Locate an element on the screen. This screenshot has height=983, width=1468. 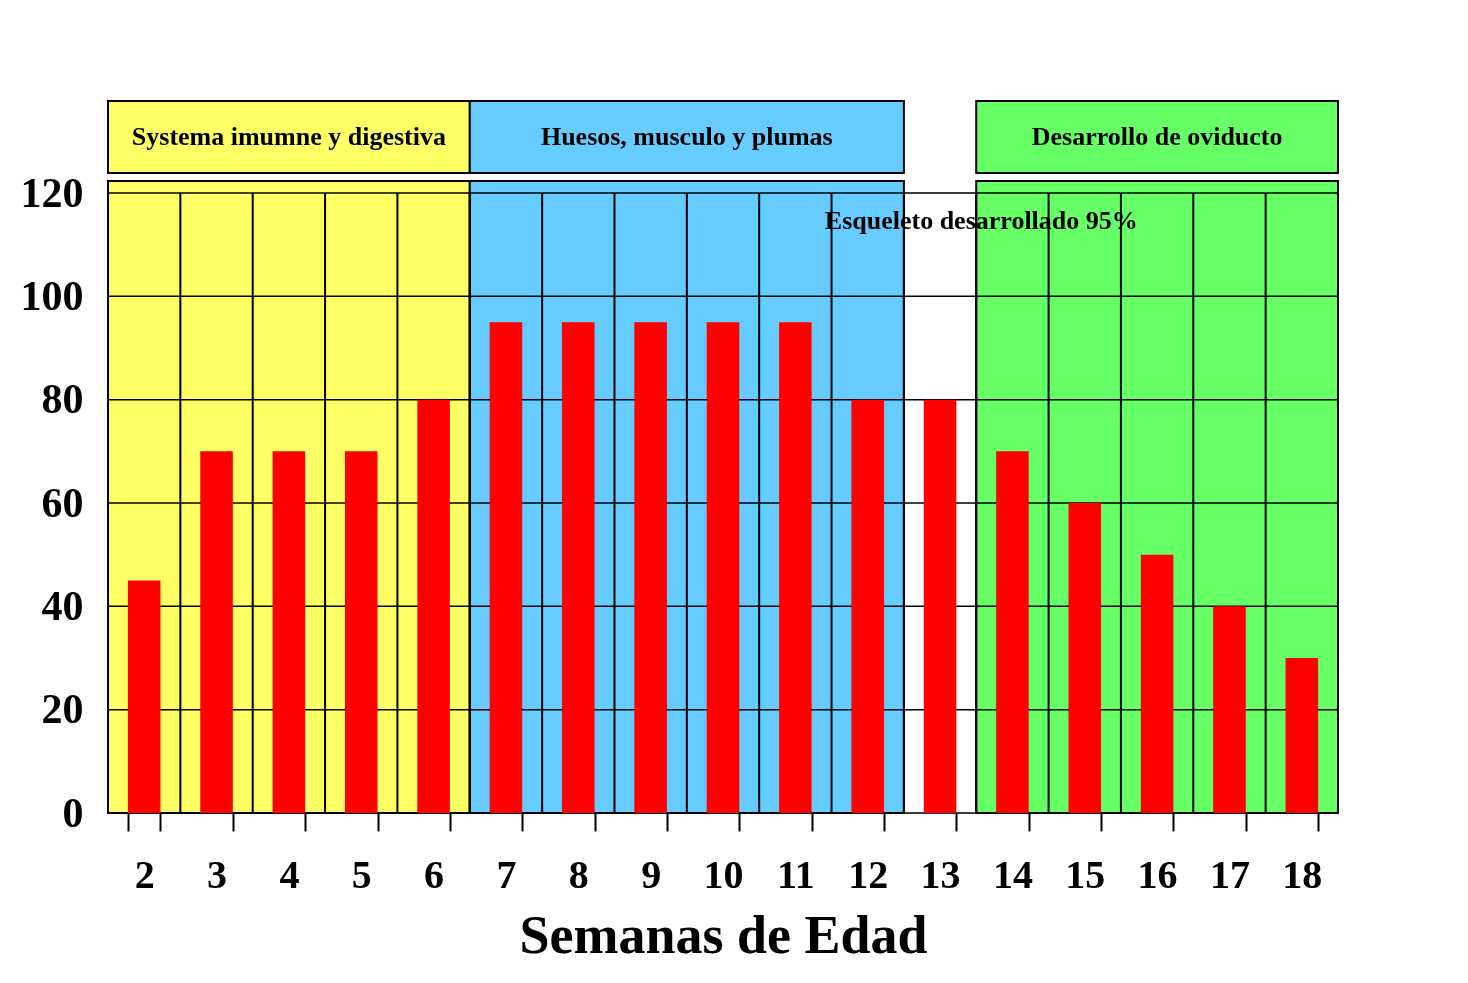
y-tick-label: 0 is located at coordinates (73, 812).